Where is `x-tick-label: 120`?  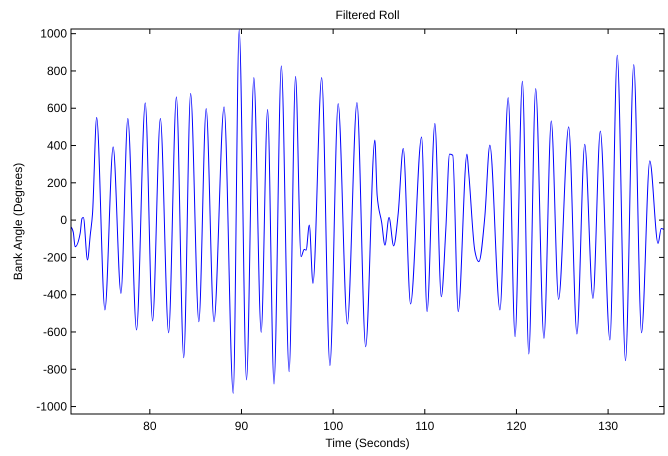
x-tick-label: 120 is located at coordinates (516, 426).